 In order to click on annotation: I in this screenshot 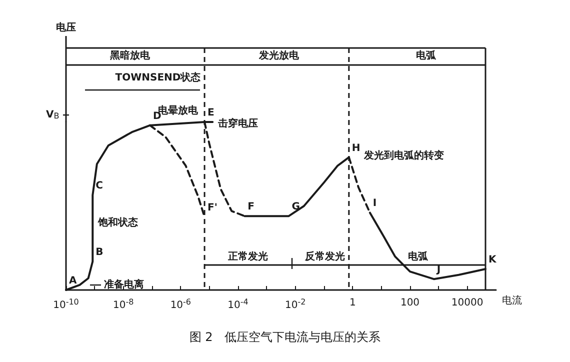, I will do `click(374, 204)`.